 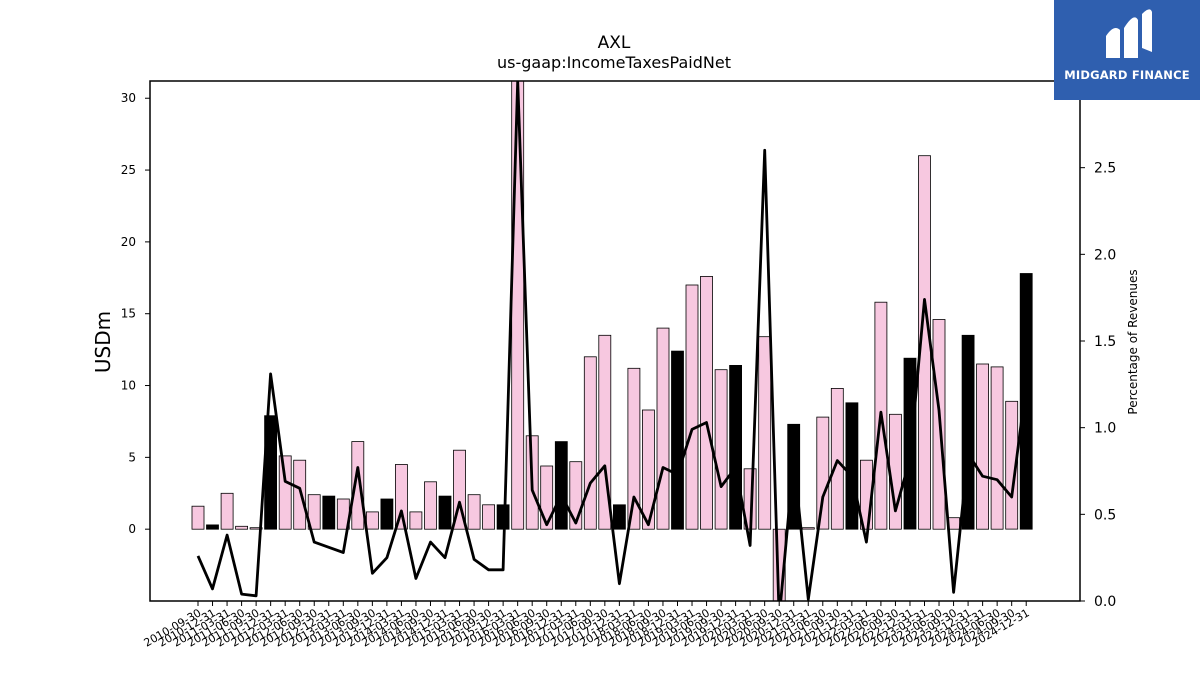 I want to click on chart-subtitle: us-gaap:IncomeTaxesPaidNet, so click(x=614, y=62).